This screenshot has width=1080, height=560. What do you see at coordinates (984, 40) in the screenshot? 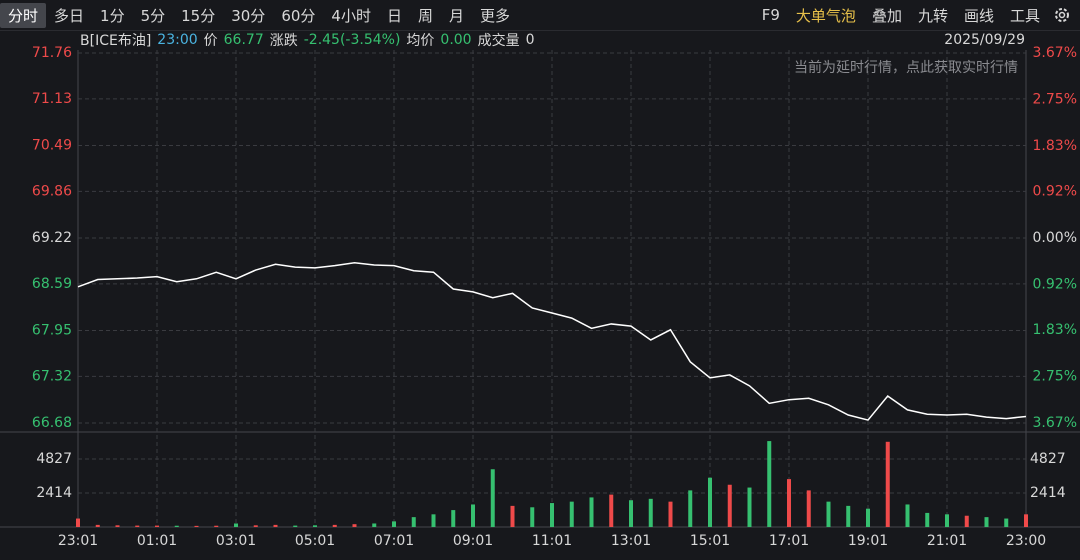
I see `date: 2025/09/29` at bounding box center [984, 40].